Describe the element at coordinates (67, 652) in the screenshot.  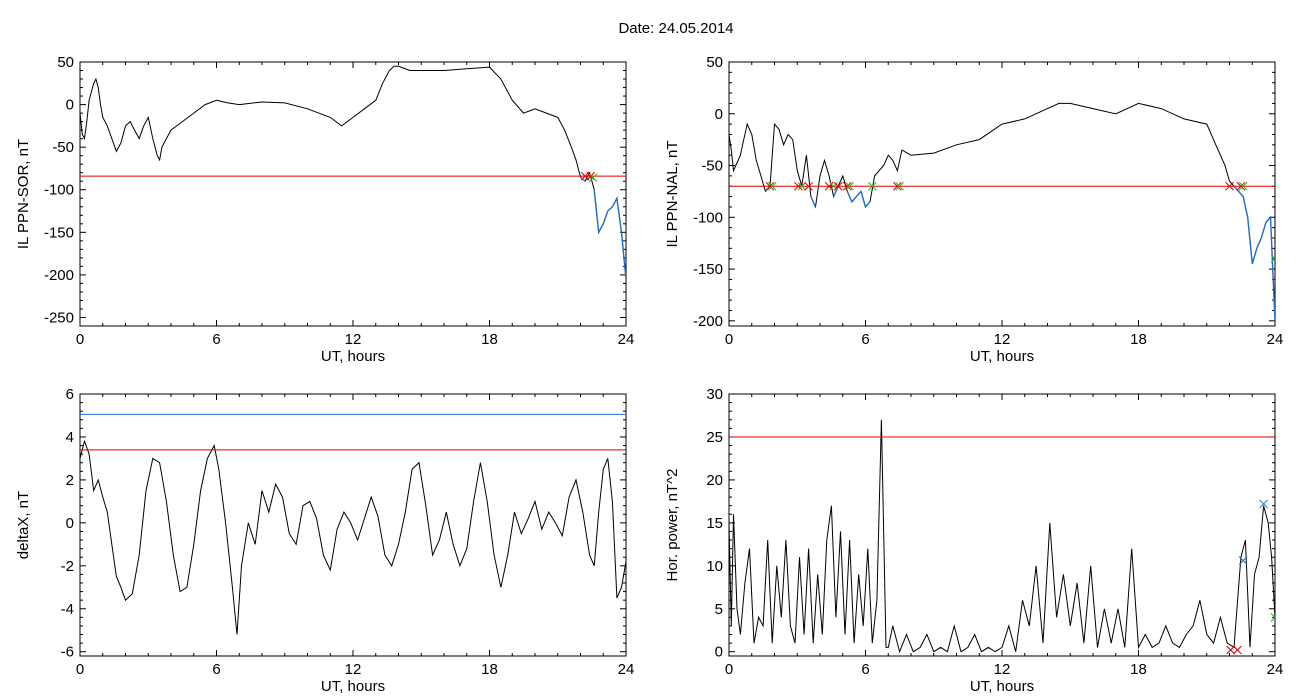
I see `y-tick-label: -6` at that location.